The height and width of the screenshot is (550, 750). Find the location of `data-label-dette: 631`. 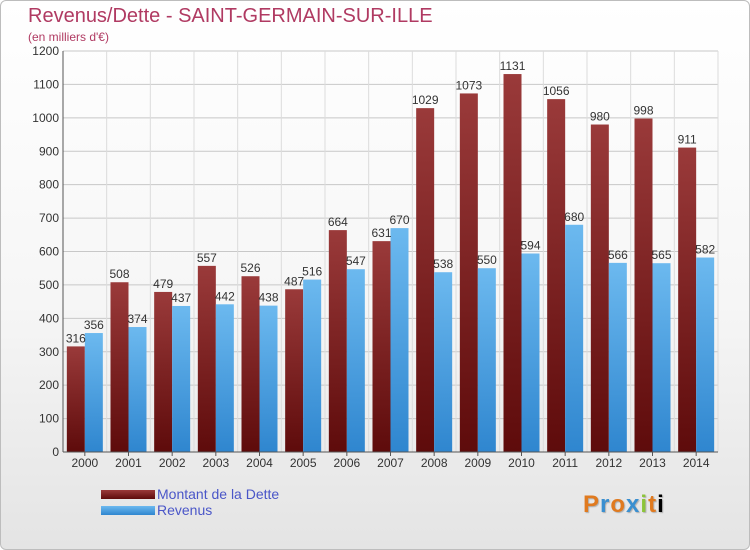

data-label-dette: 631 is located at coordinates (381, 233).